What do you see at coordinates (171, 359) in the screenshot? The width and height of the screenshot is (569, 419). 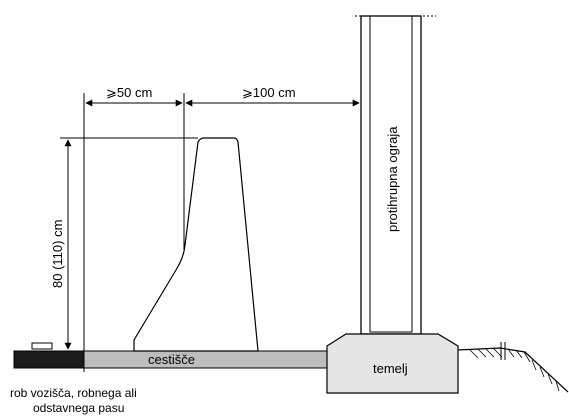 I see `shoulder-label: cestišče` at bounding box center [171, 359].